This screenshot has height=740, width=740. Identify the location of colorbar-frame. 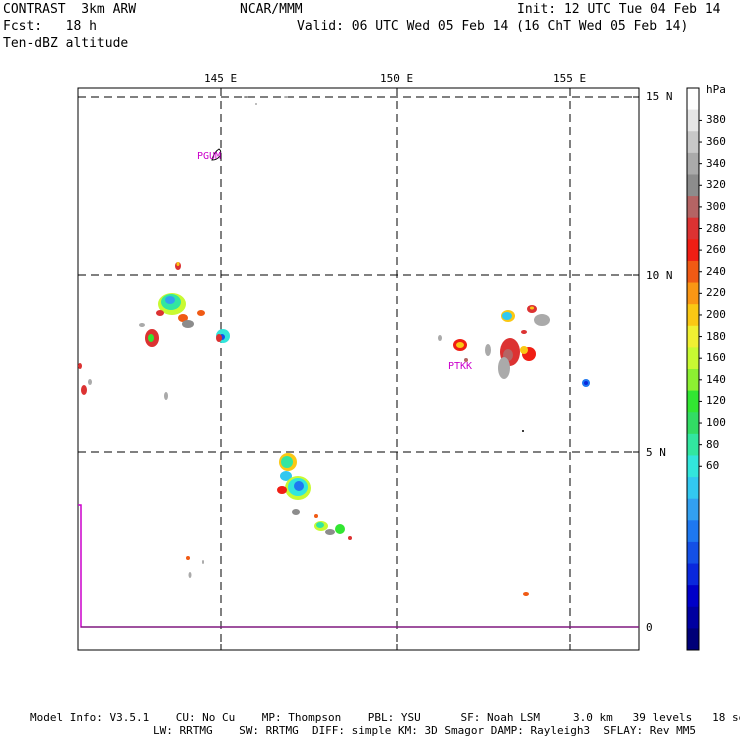
(693, 369).